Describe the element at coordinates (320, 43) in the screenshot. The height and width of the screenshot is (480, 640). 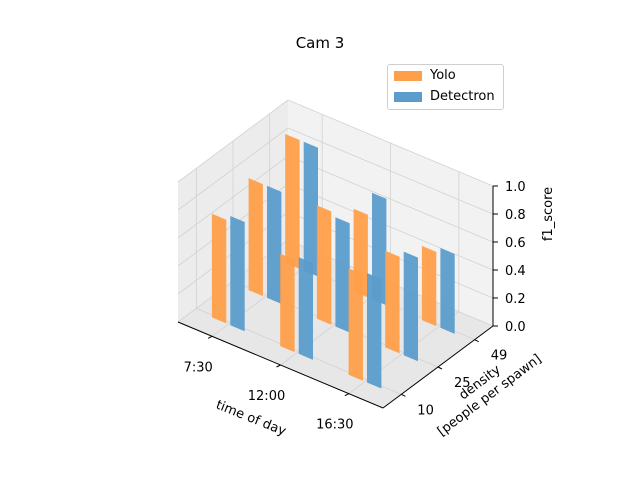
I see `chart-title: Cam 3` at that location.